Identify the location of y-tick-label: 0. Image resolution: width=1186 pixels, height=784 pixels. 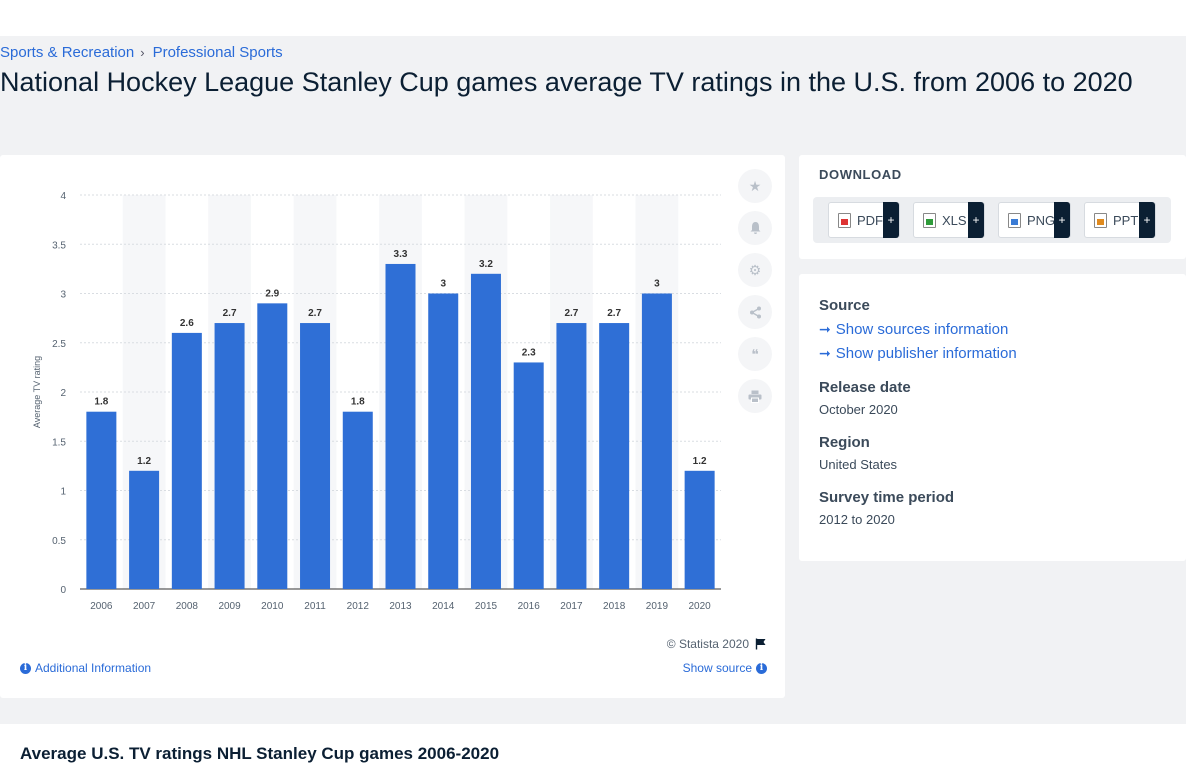
(63, 590).